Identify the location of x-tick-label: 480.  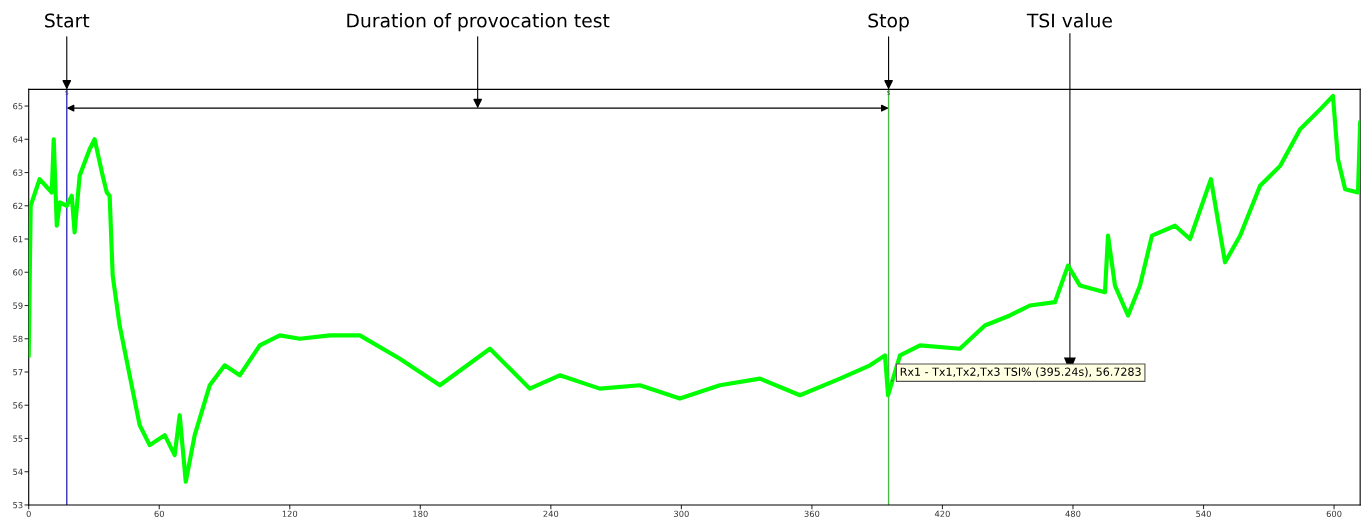
(1073, 513).